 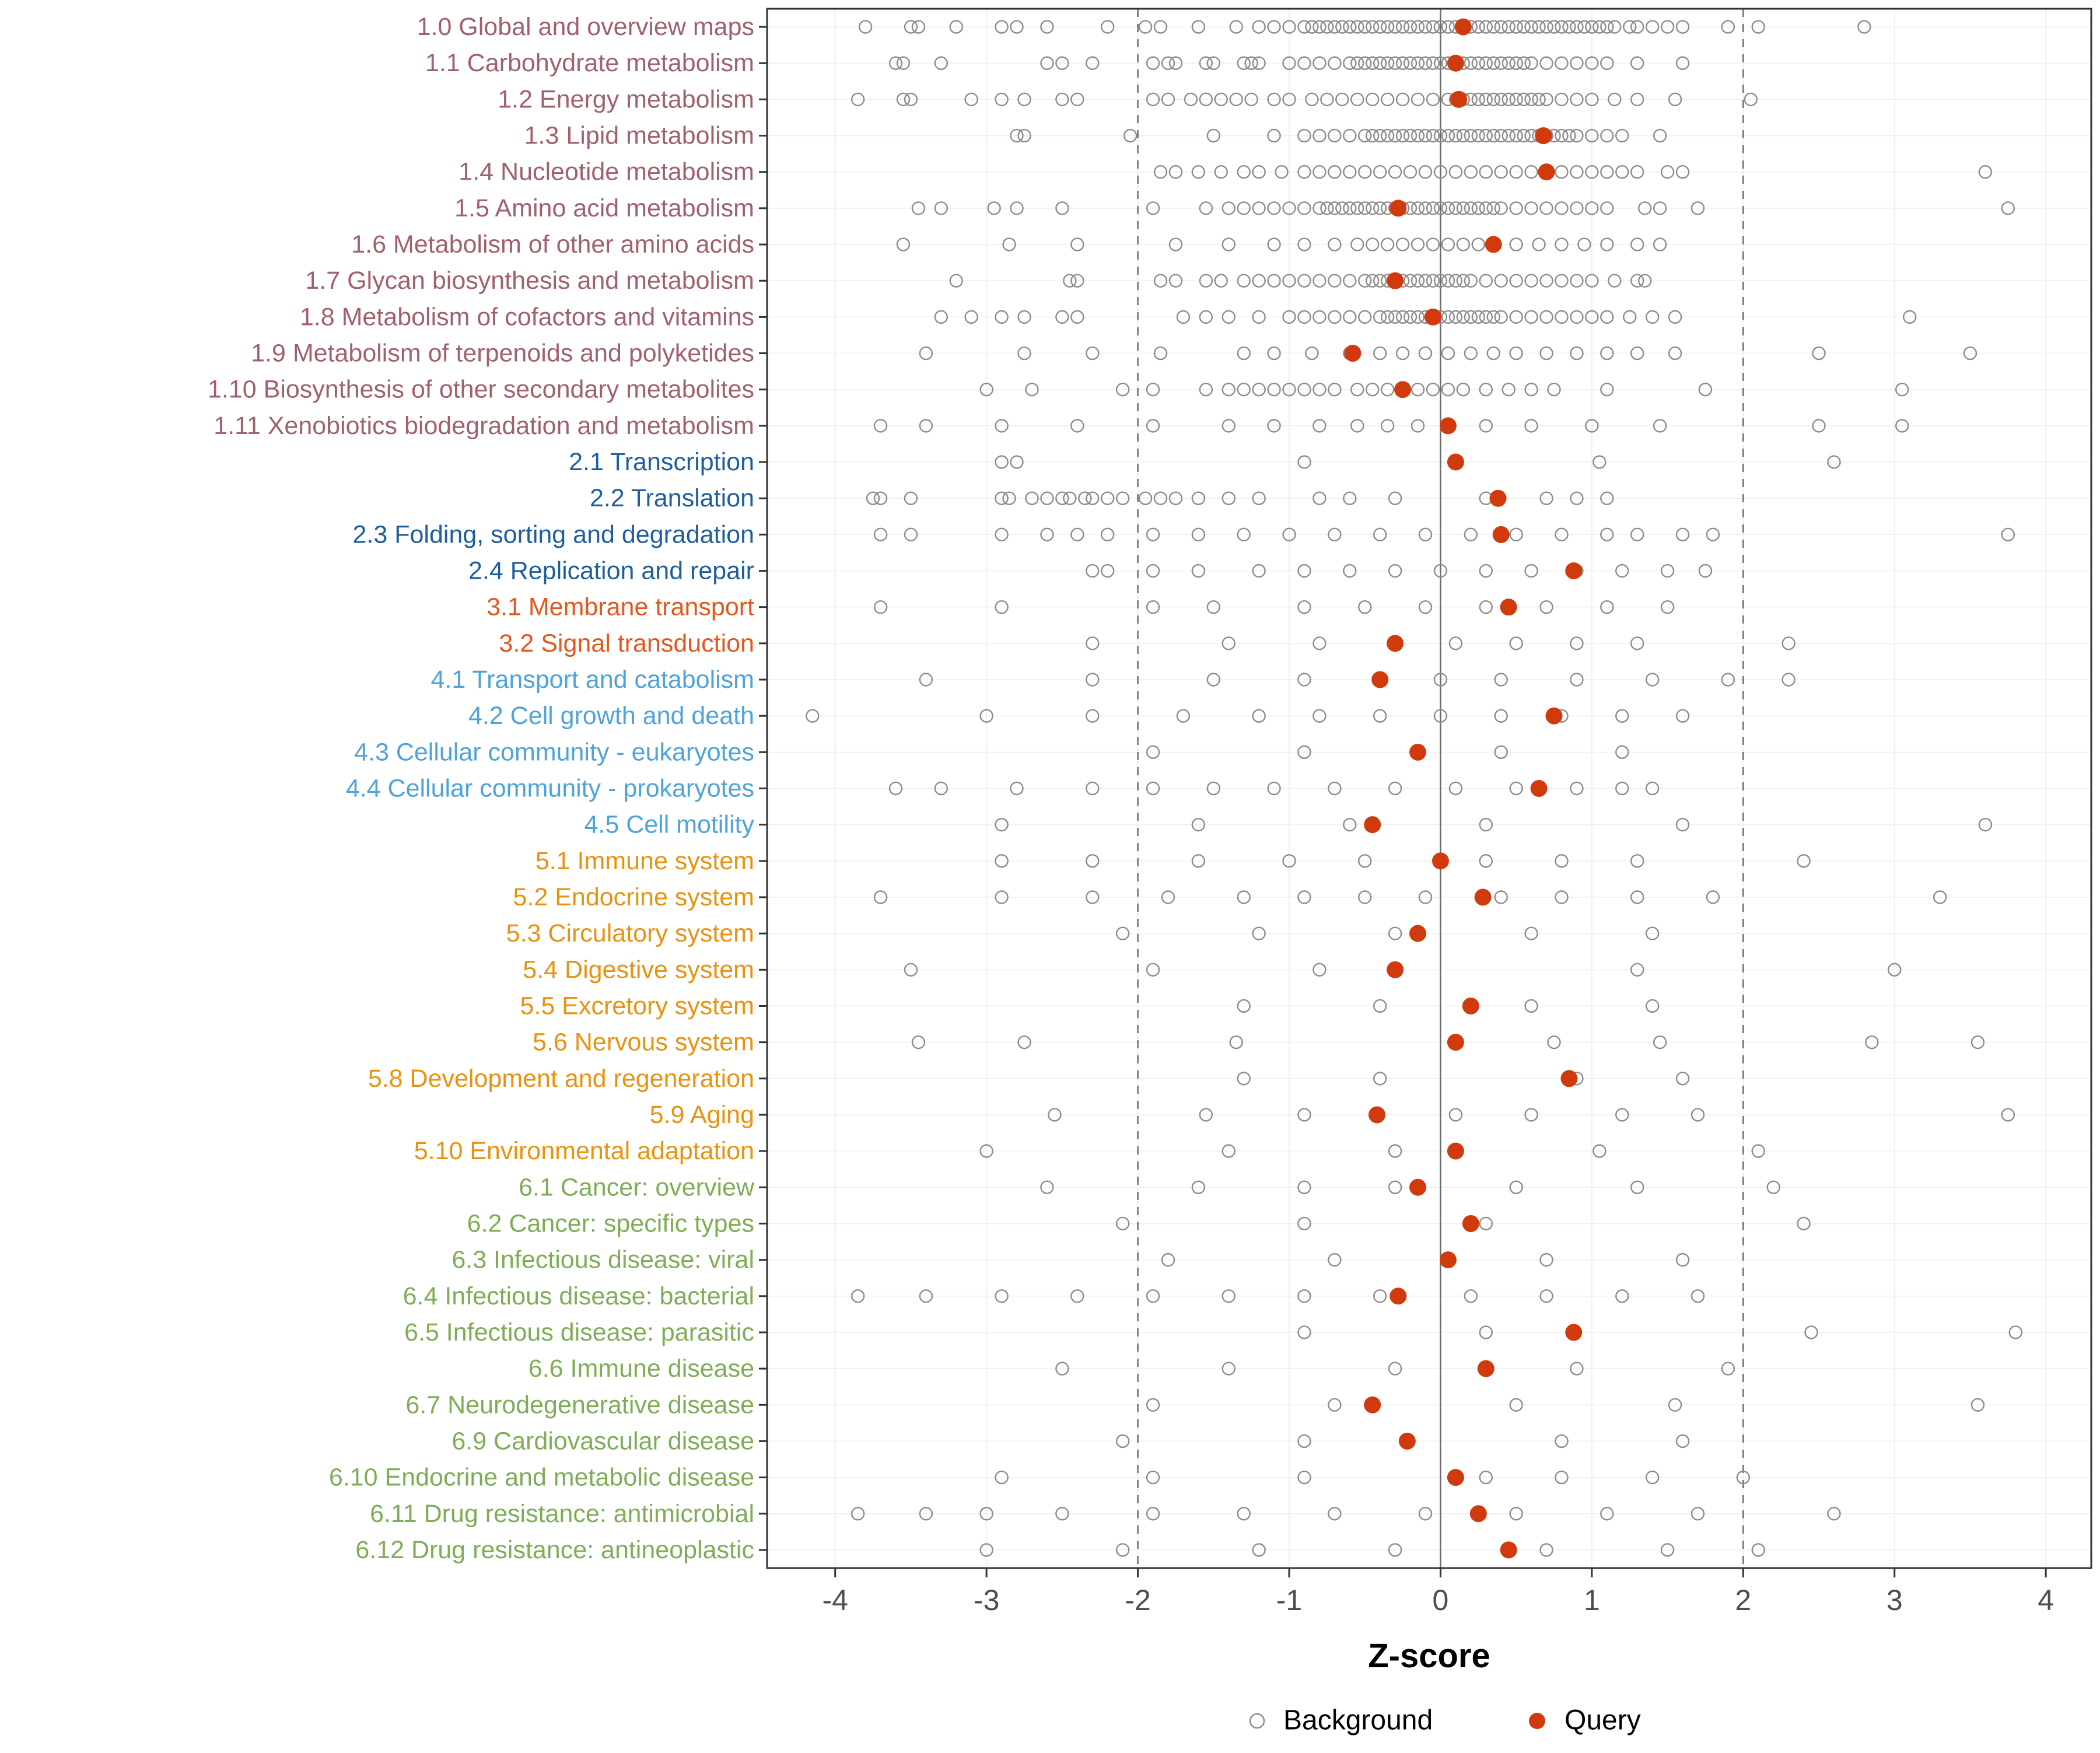 What do you see at coordinates (661, 462) in the screenshot?
I see `category-label: 2.1 Transcription` at bounding box center [661, 462].